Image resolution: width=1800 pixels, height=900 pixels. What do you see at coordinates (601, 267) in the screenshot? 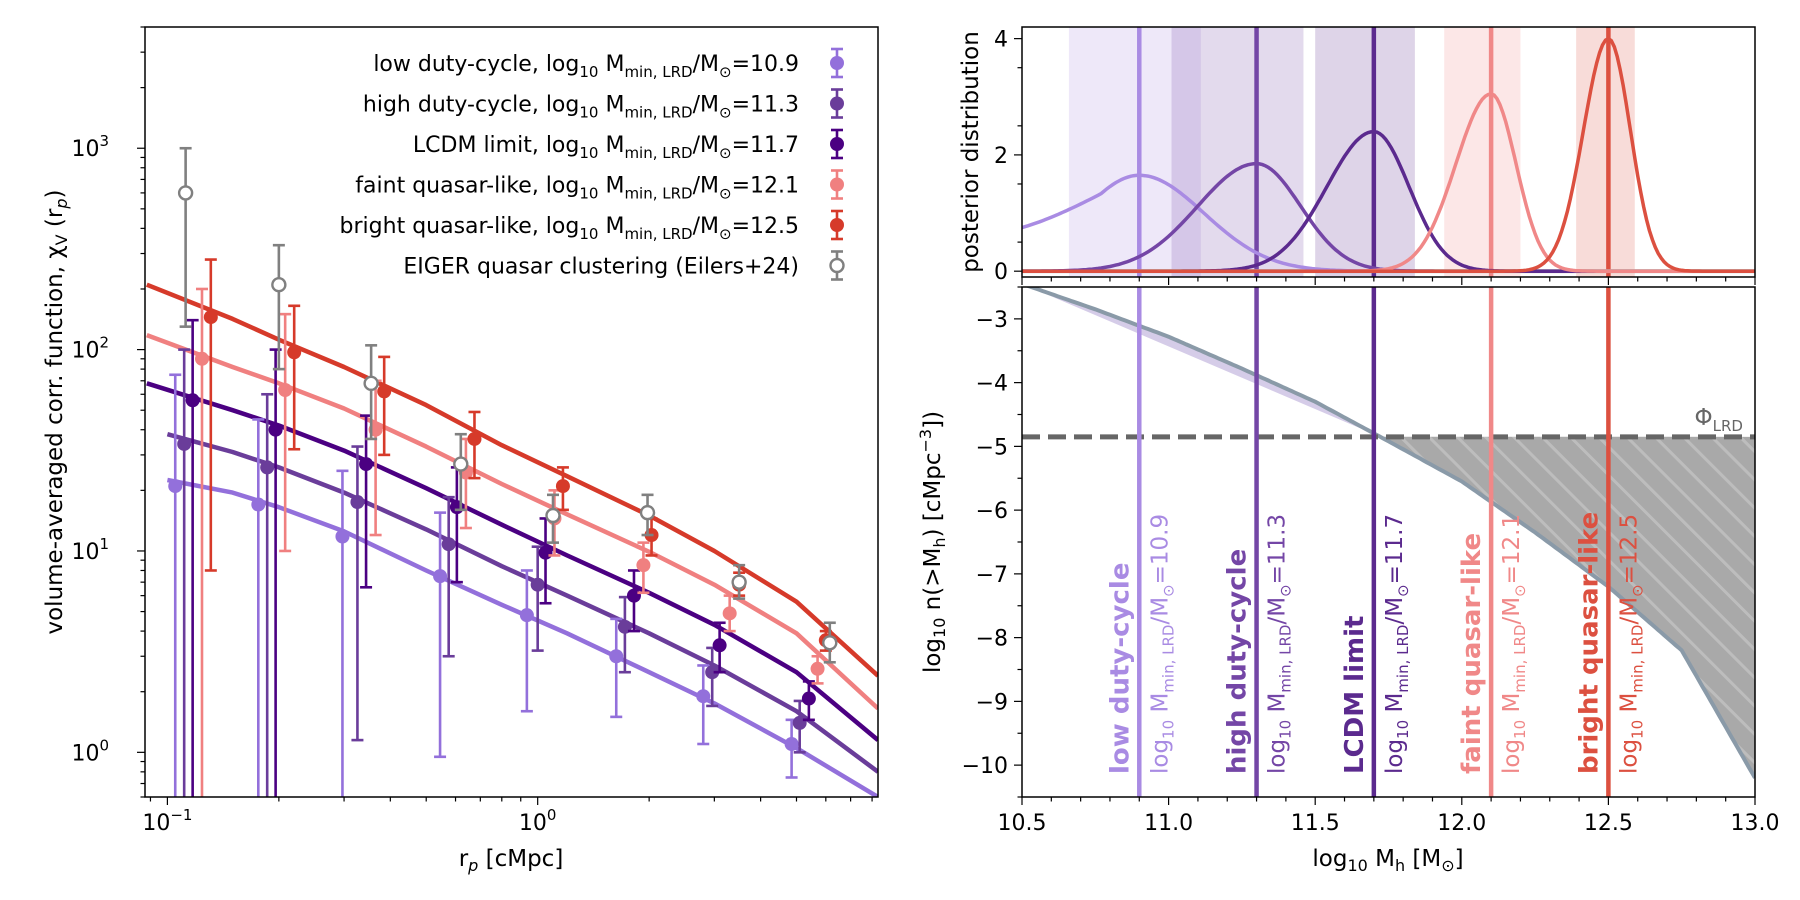
I see `legend-label: EIGER quasar clustering (Eilers+24)` at bounding box center [601, 267].